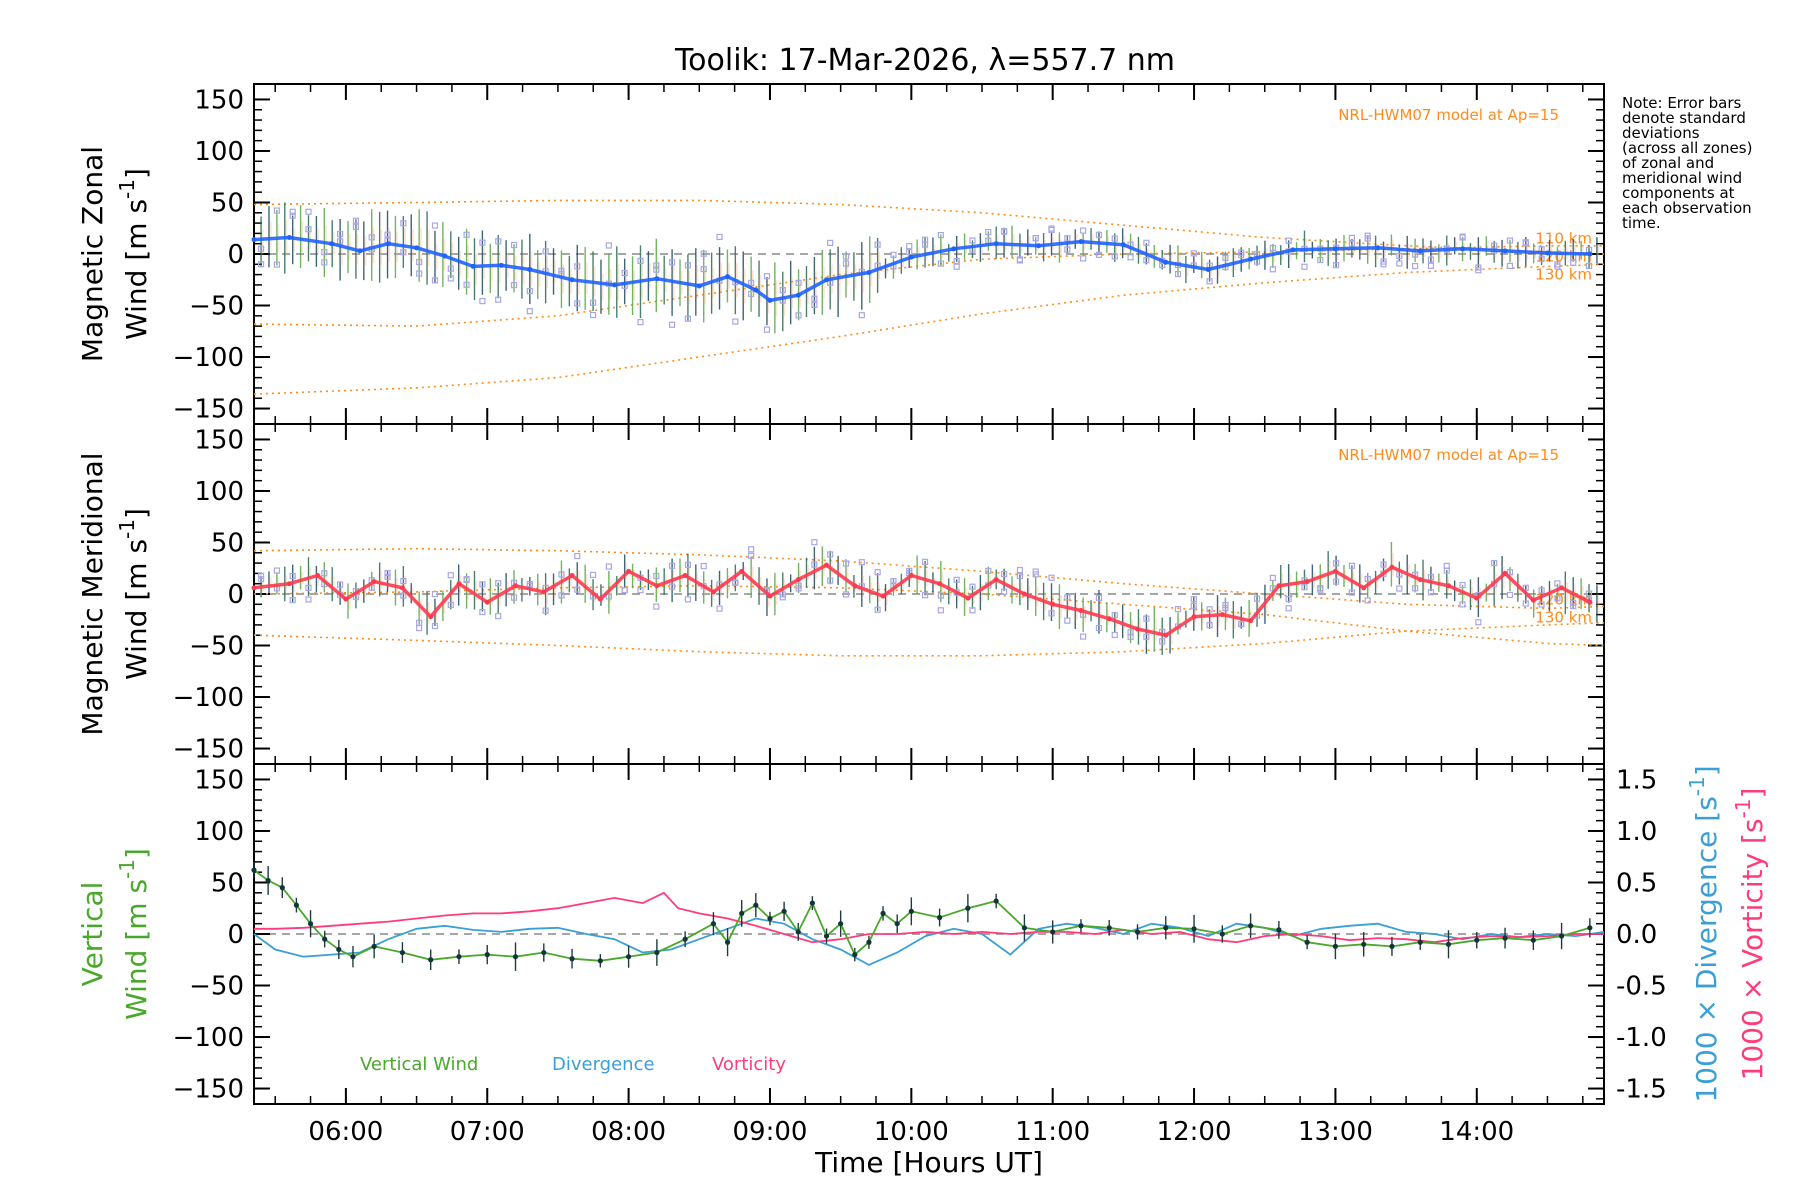 The image size is (1800, 1200). I want to click on bottom-ylabel-line1: Vertical, so click(92, 934).